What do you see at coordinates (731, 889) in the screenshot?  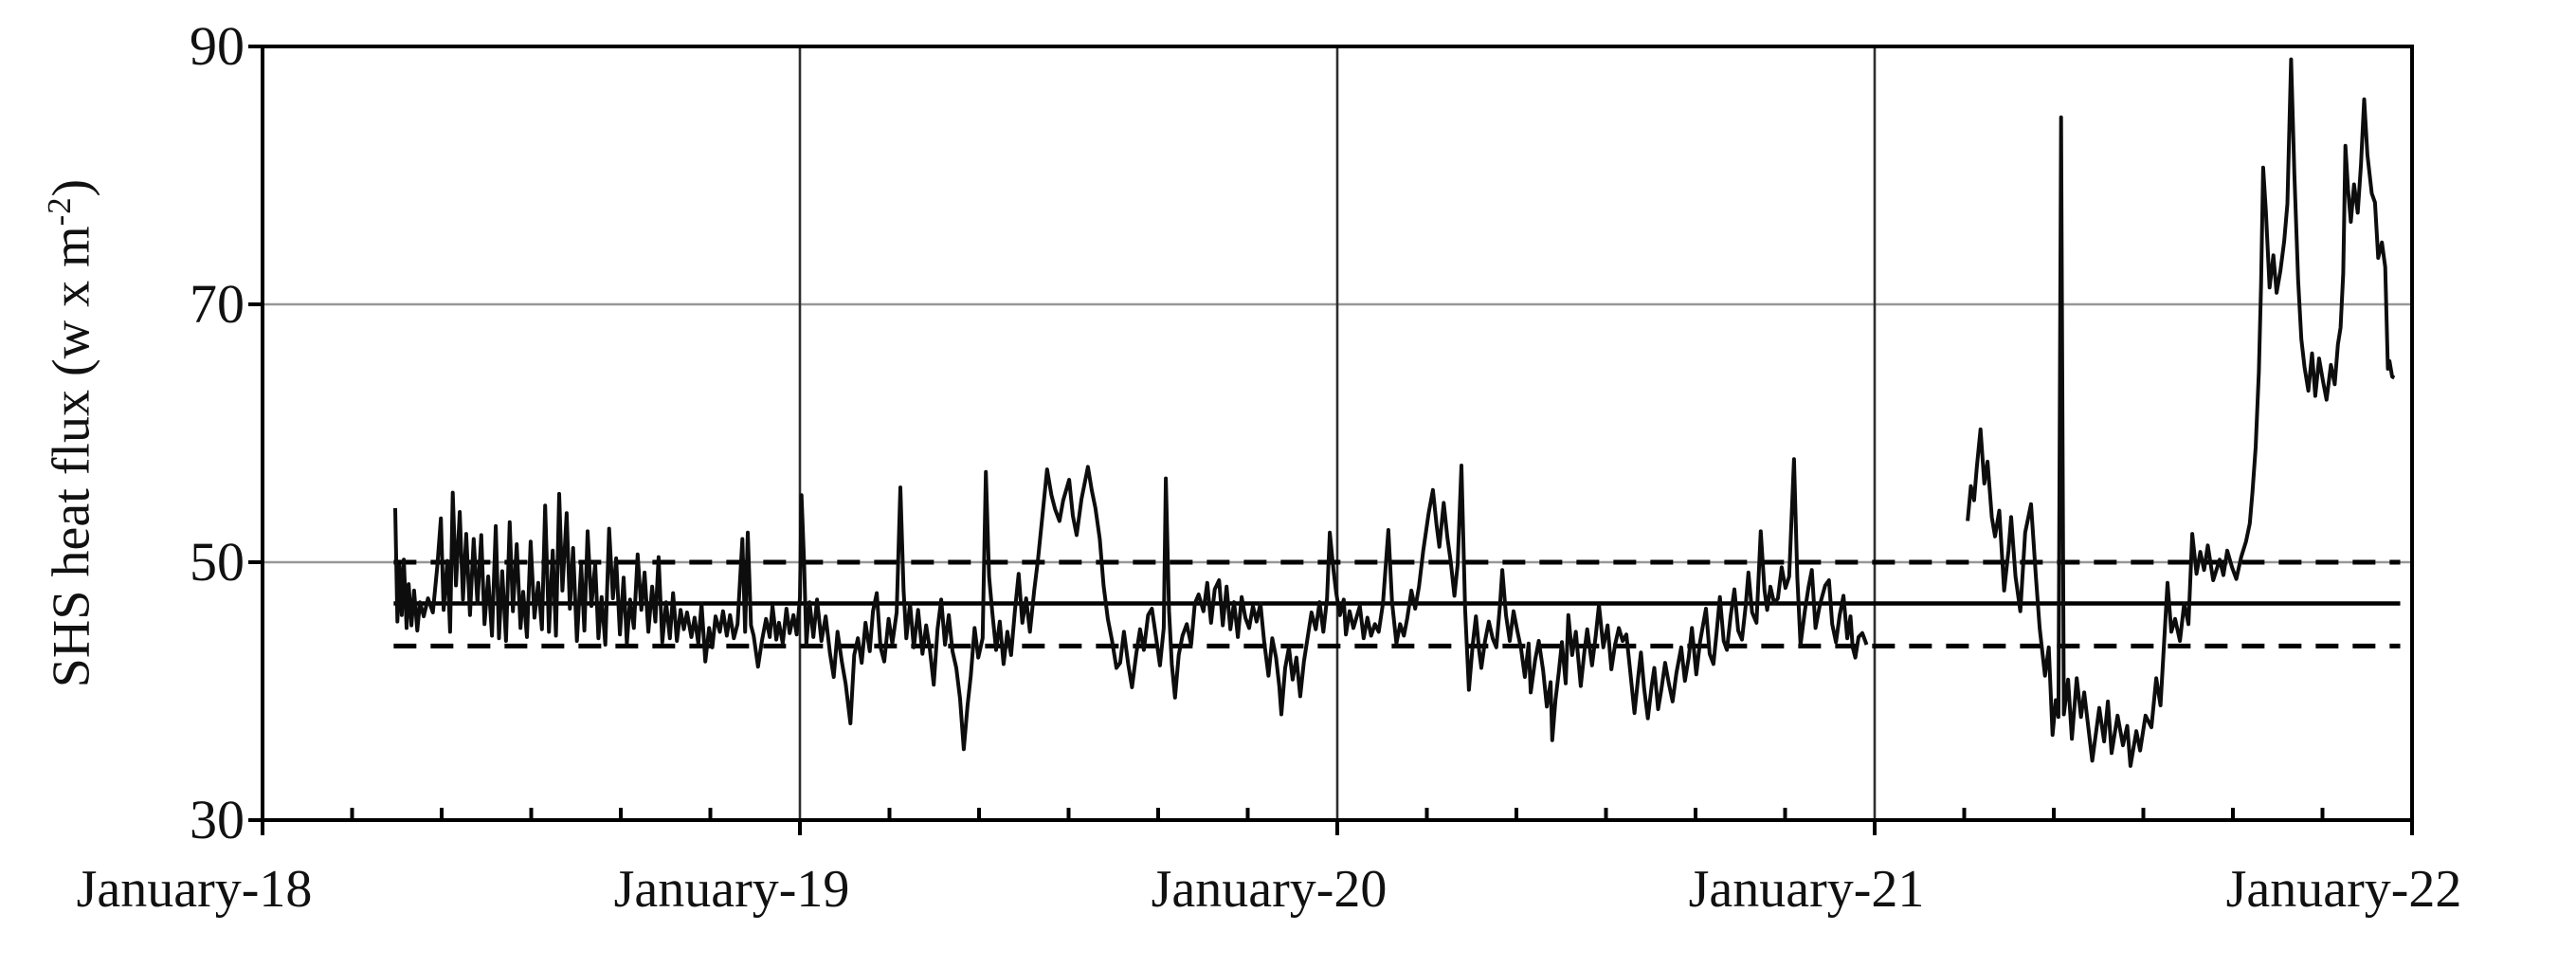 I see `x-tick-label-January-19: January-19` at bounding box center [731, 889].